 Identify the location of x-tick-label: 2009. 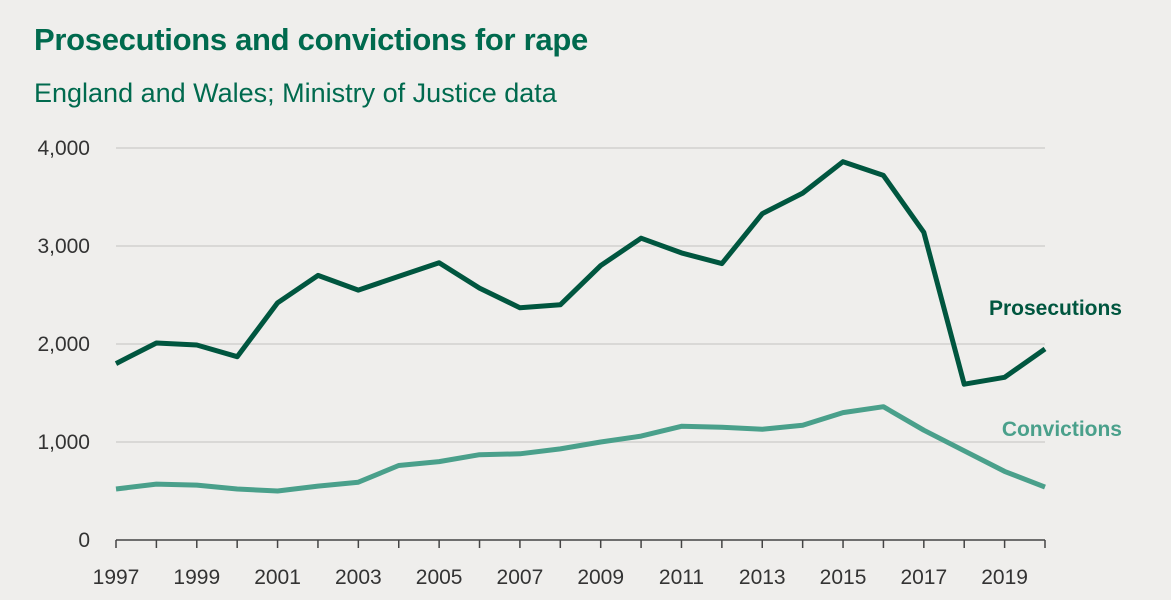
(600, 577).